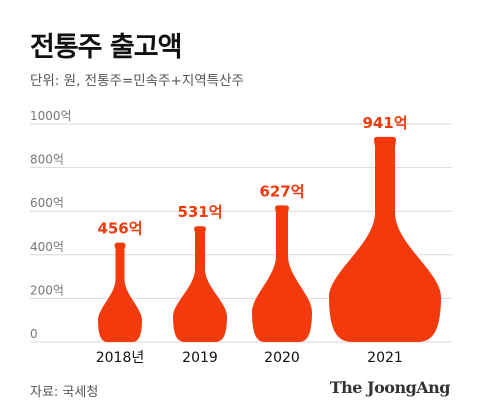 The image size is (480, 420). What do you see at coordinates (199, 212) in the screenshot?
I see `data-label: 531억` at bounding box center [199, 212].